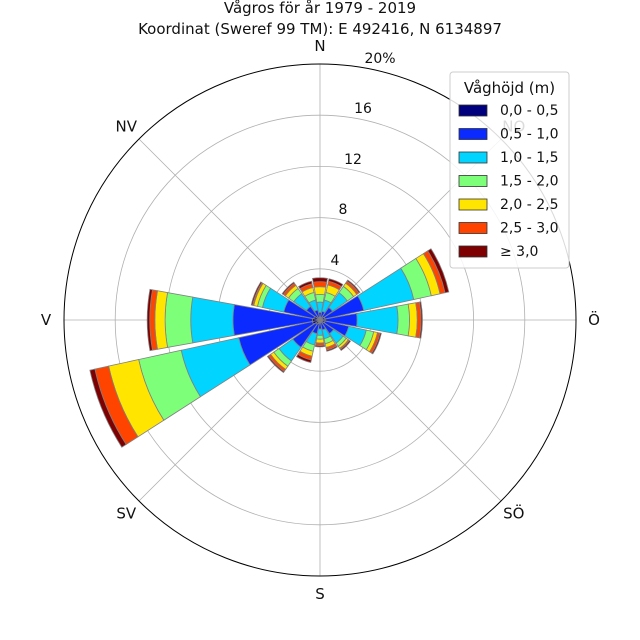  I want to click on legend-label: 1,5 - 2,0, so click(529, 182).